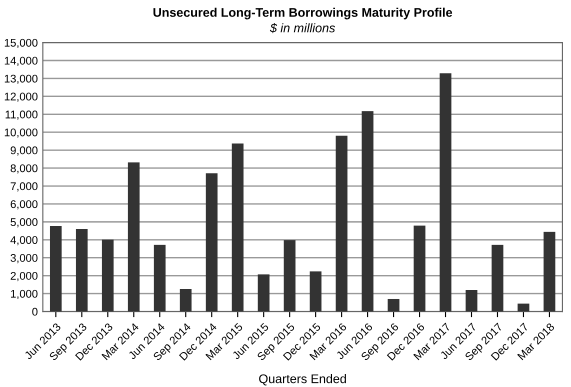  What do you see at coordinates (303, 28) in the screenshot?
I see `chart-subtitle: $ in millions` at bounding box center [303, 28].